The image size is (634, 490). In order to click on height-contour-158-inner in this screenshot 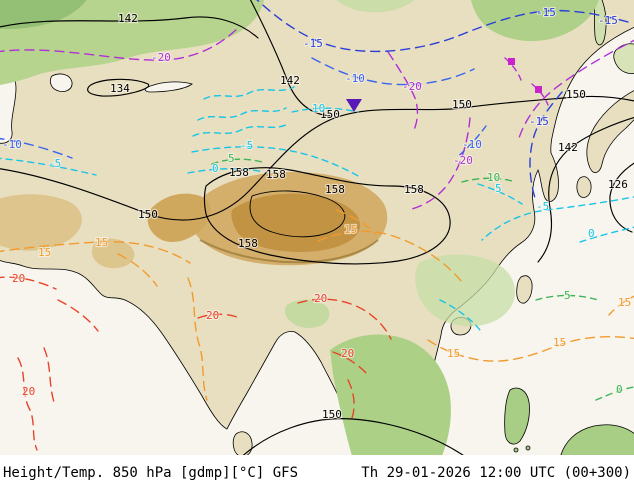, I will do `click(297, 214)`.